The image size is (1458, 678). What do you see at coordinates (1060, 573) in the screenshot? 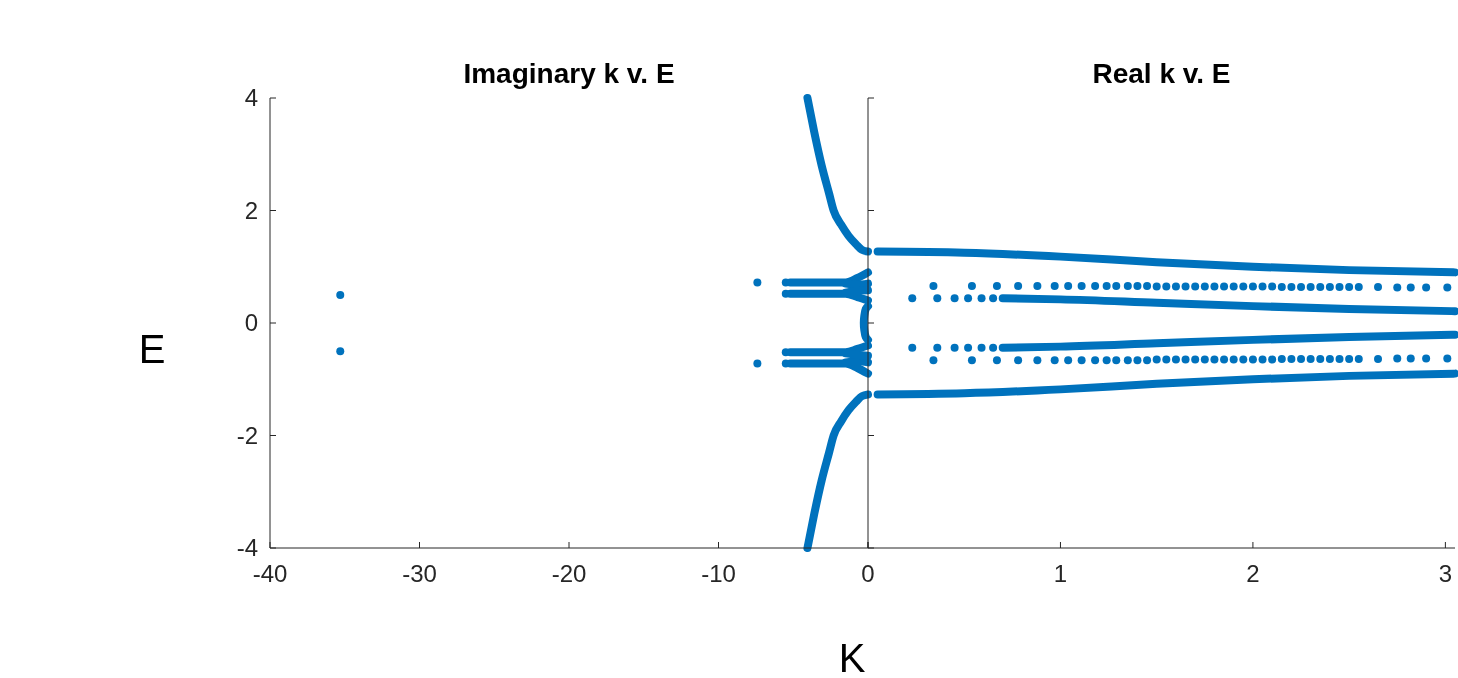
I see `x-tick-label: 1` at bounding box center [1060, 573].